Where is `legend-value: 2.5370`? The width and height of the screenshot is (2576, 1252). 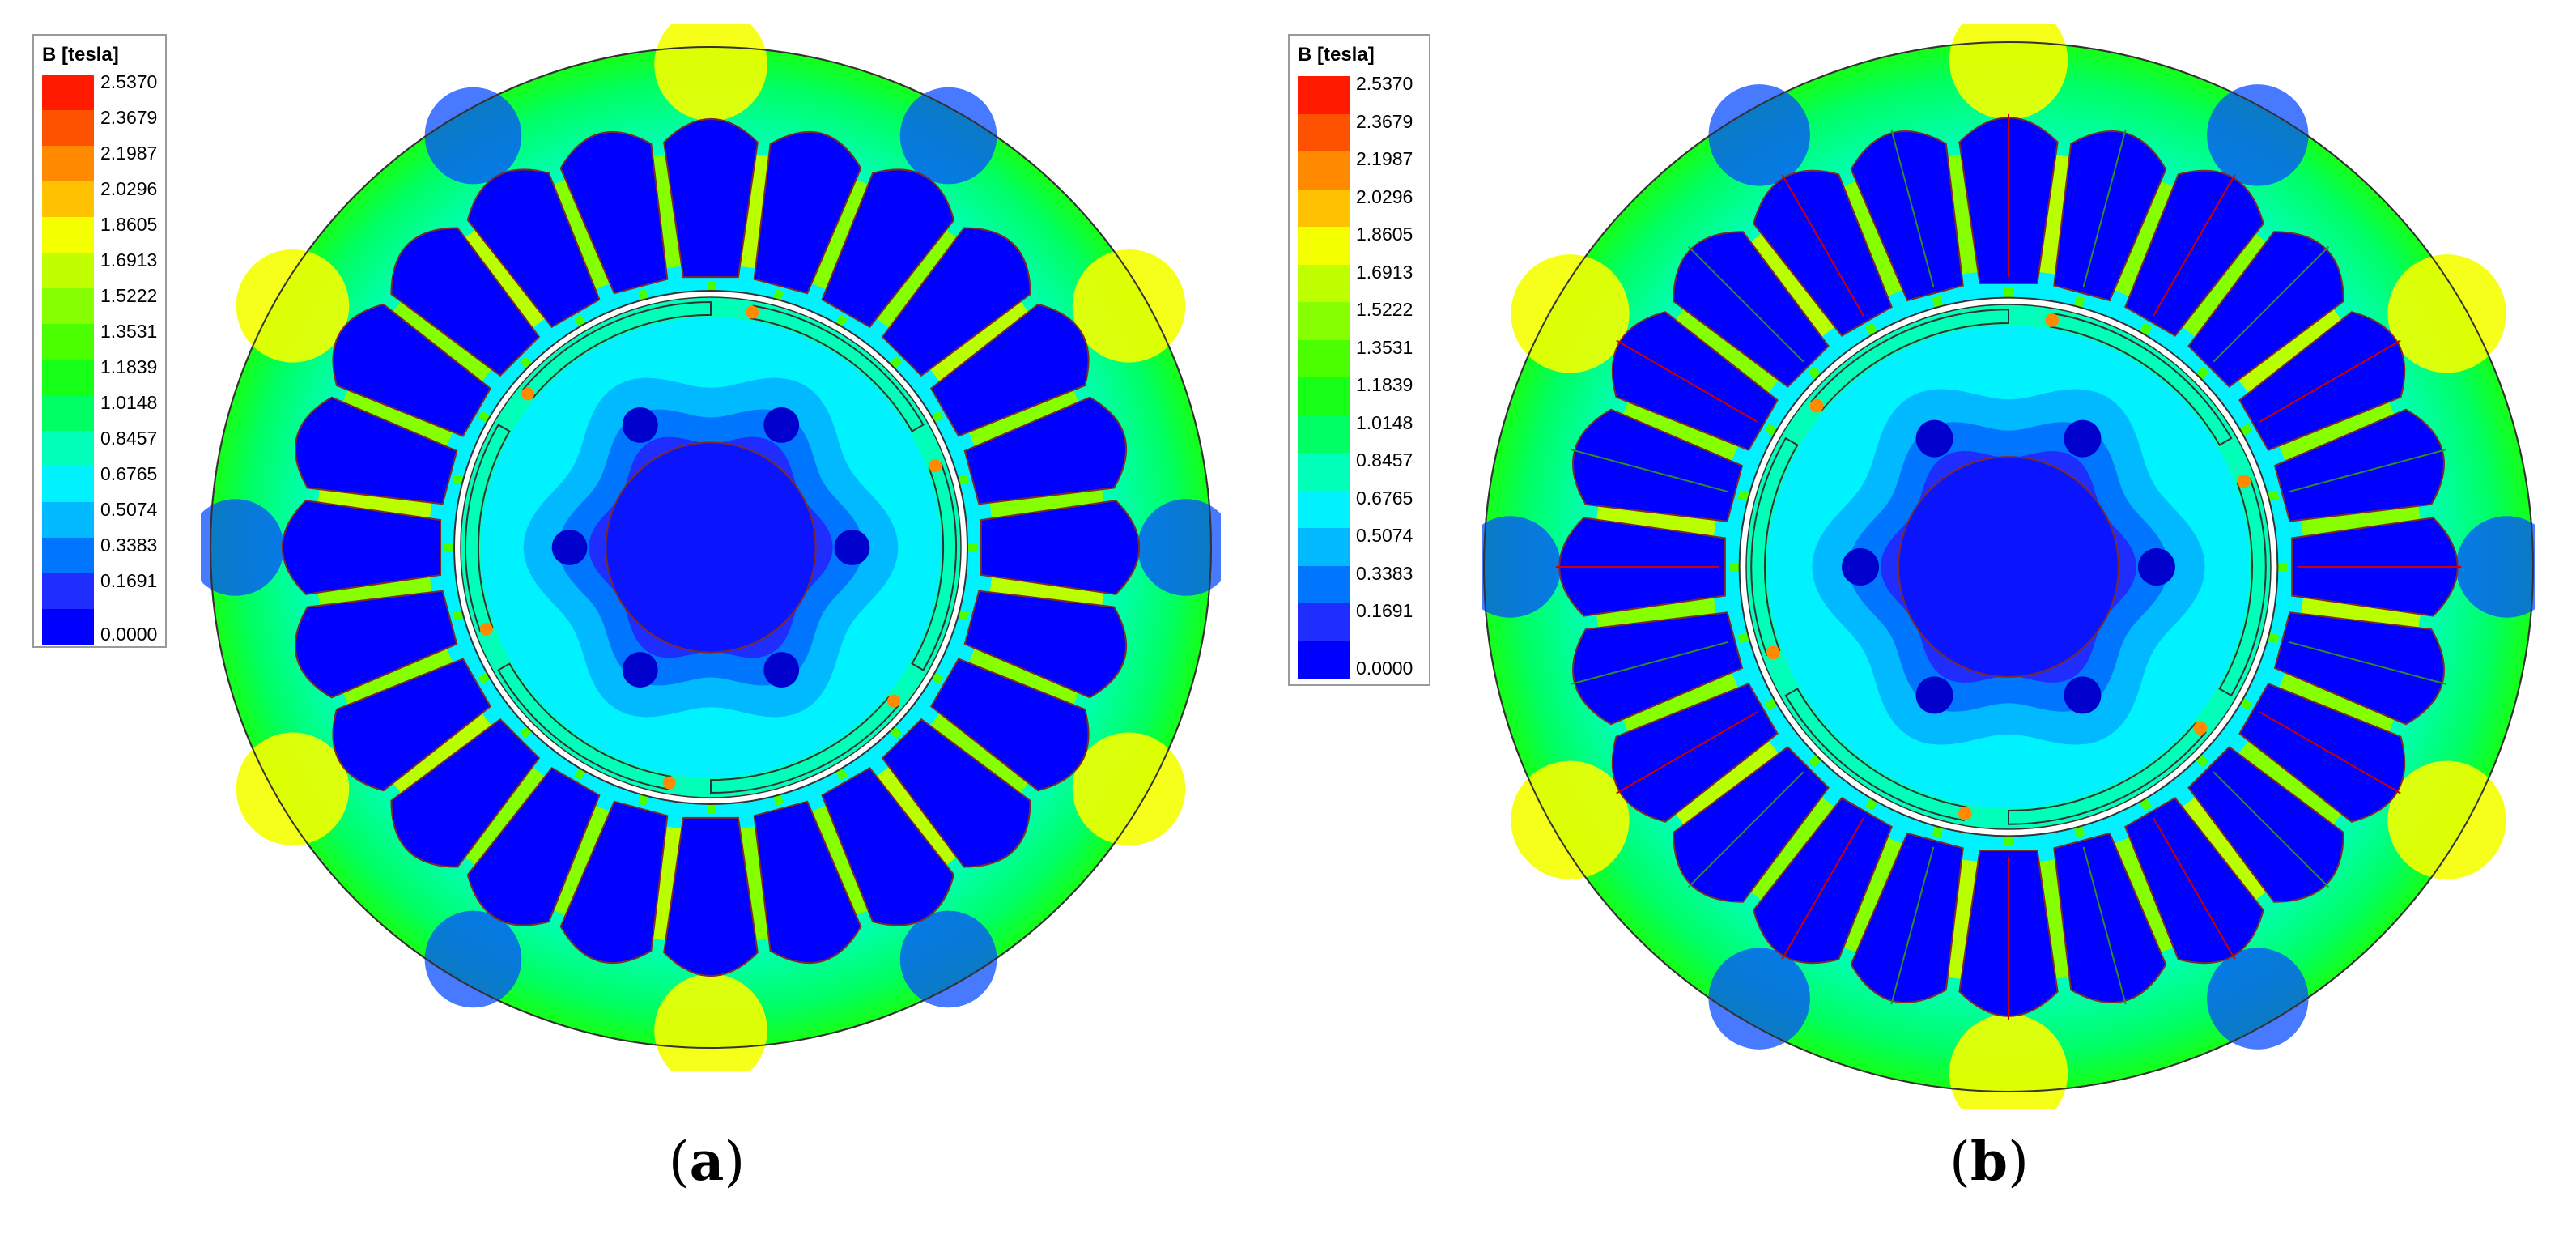
legend-value: 2.5370 is located at coordinates (1384, 83).